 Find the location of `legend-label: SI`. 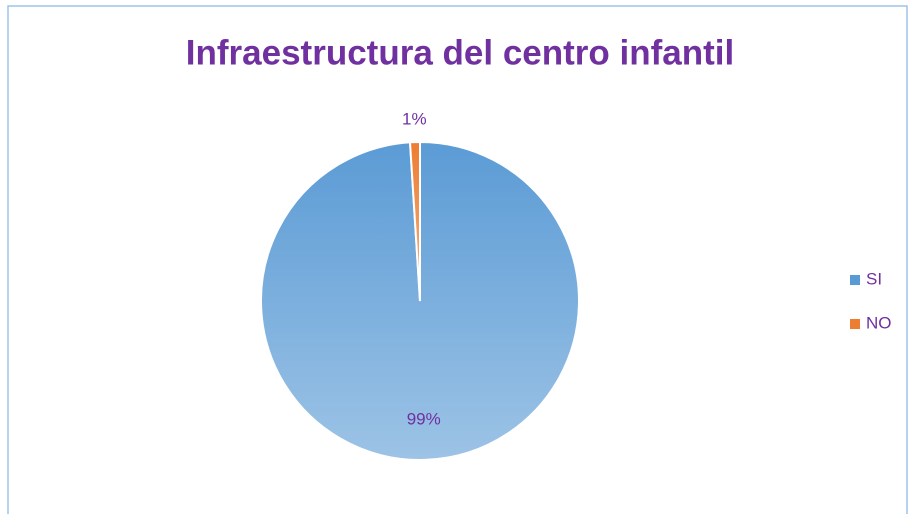

legend-label: SI is located at coordinates (874, 278).